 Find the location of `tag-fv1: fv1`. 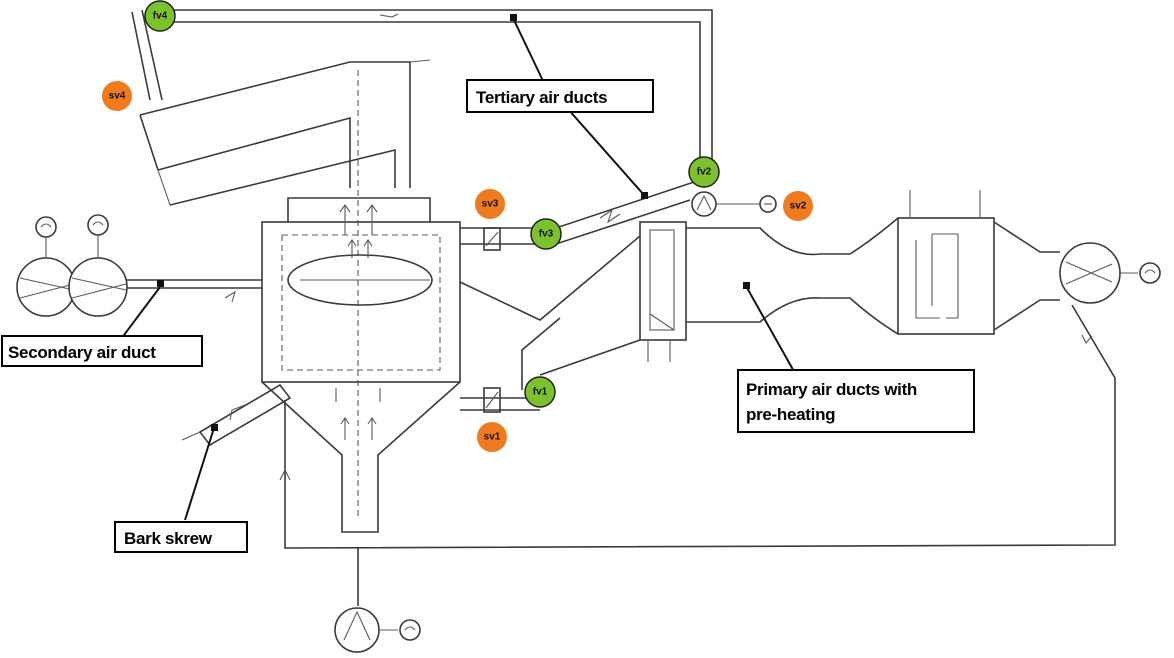

tag-fv1: fv1 is located at coordinates (540, 392).